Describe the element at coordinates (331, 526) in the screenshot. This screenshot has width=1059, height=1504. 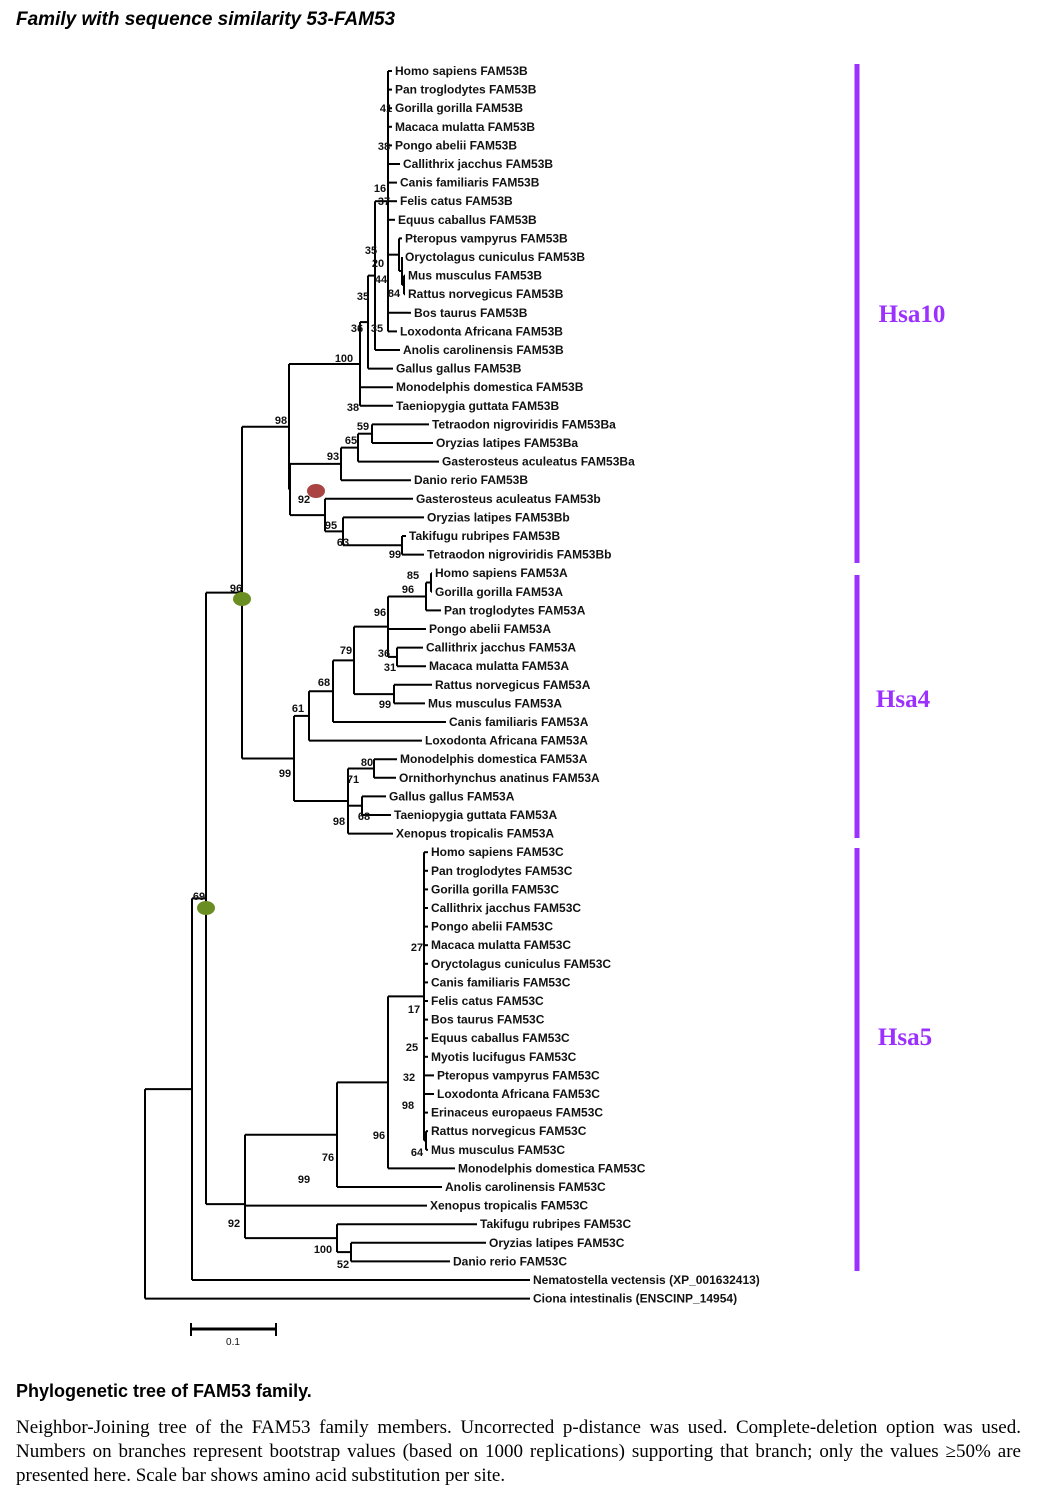
I see `bootstrap-value: 95` at that location.